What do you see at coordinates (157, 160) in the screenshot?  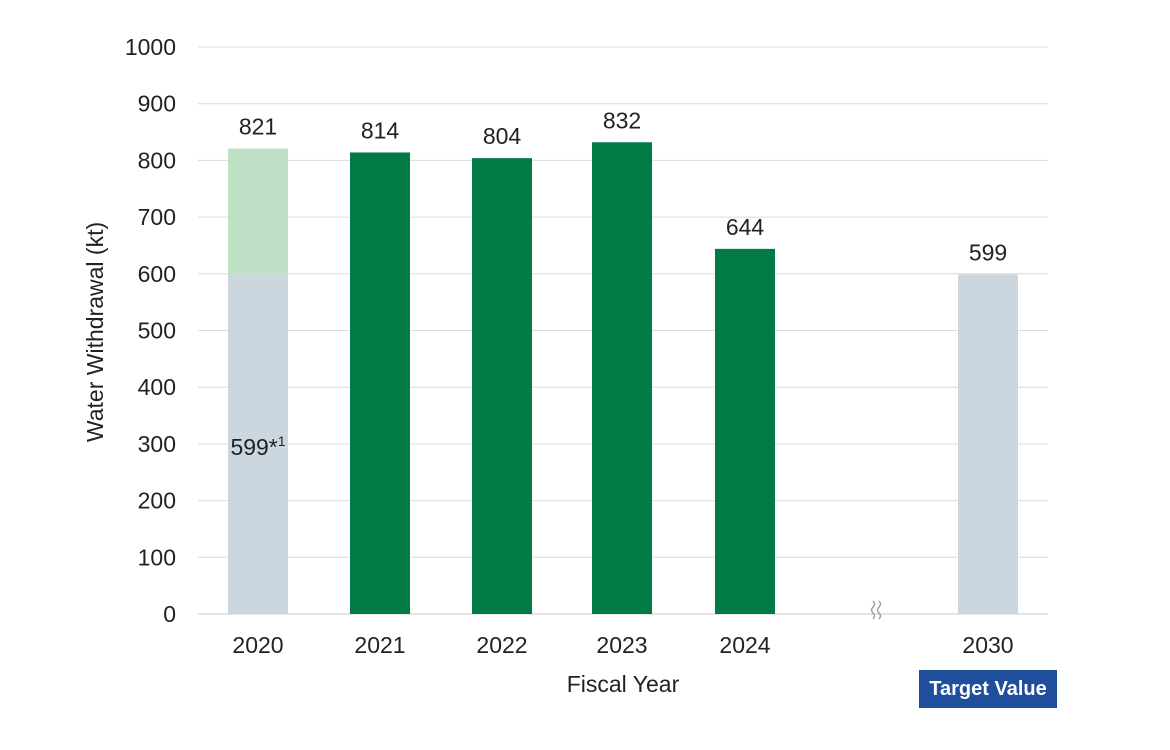 I see `y-tick-label-800: 800` at bounding box center [157, 160].